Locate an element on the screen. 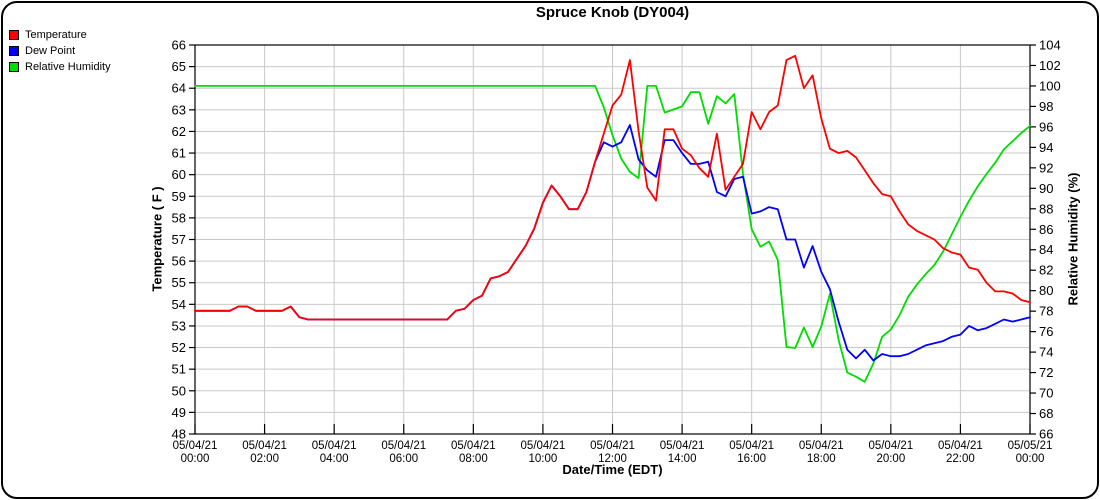  right-tick-label: 102 is located at coordinates (1050, 65).